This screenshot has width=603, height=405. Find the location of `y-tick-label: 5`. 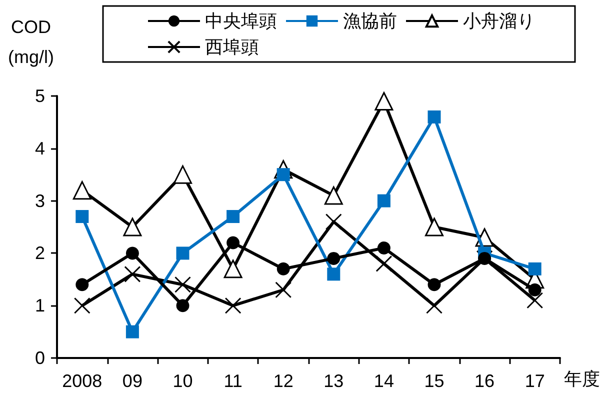

y-tick-label: 5 is located at coordinates (39, 96).